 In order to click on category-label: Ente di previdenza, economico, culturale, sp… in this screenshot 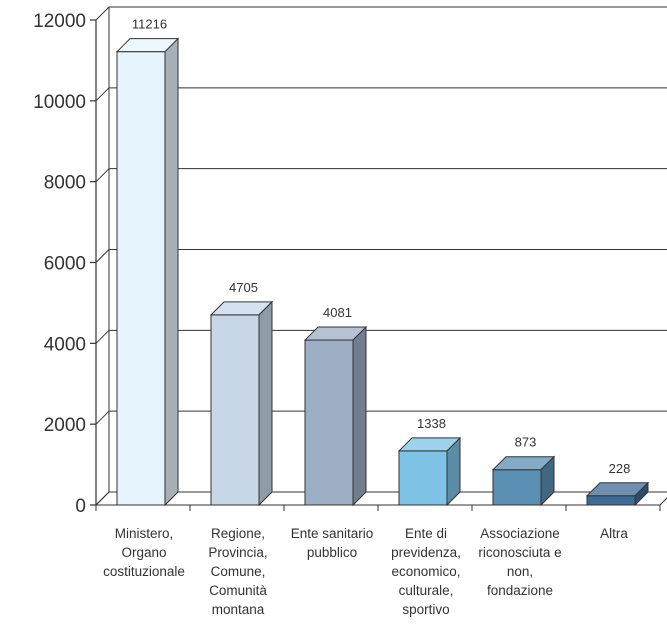, I will do `click(426, 571)`.